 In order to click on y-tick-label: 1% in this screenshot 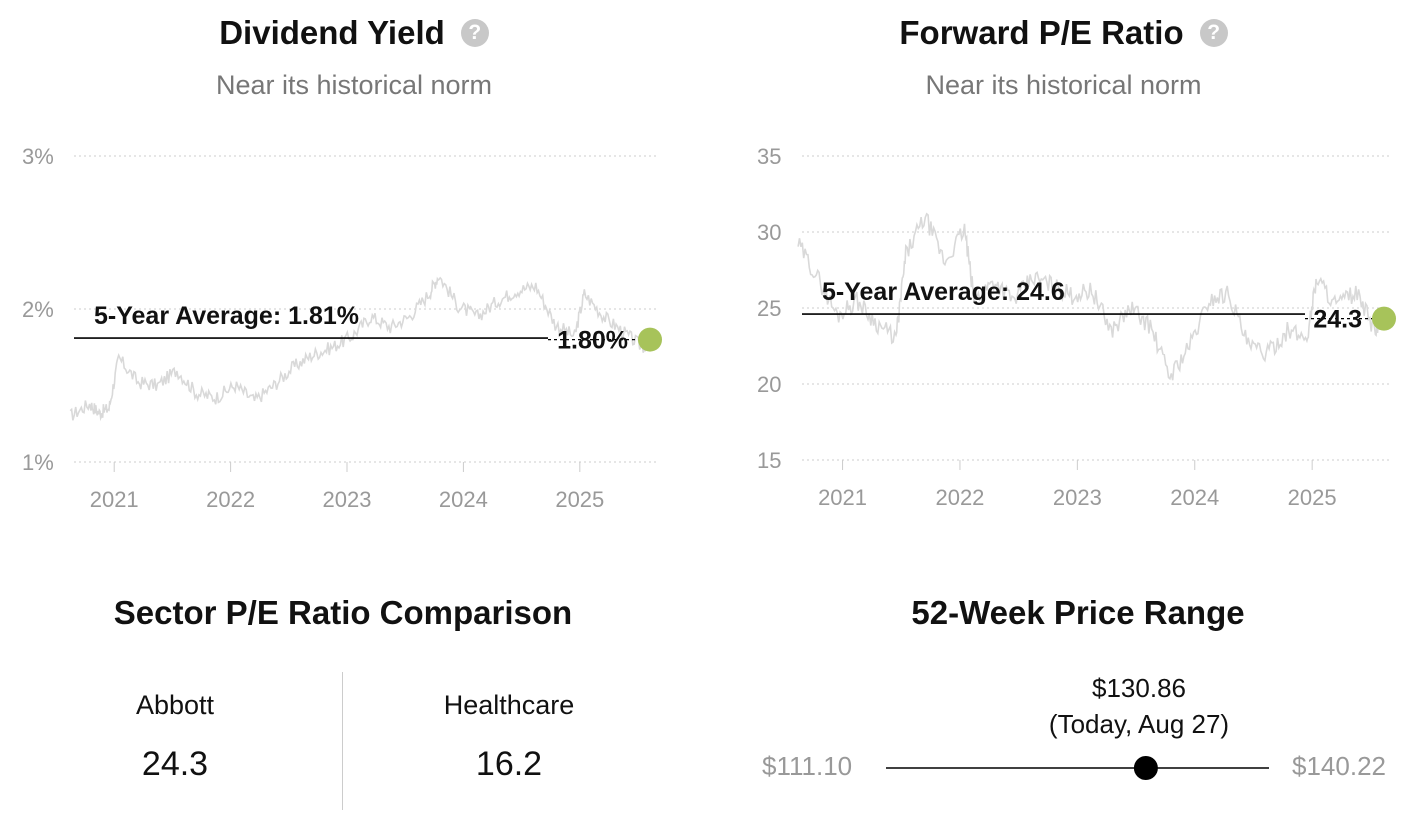, I will do `click(38, 462)`.